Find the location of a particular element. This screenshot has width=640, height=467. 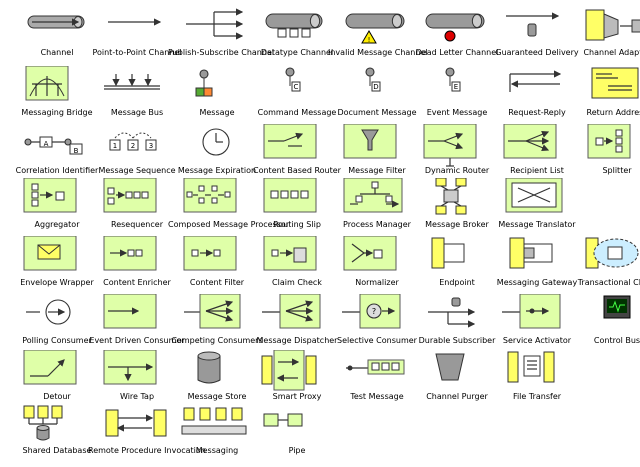

pattern-item: Message Dispatcher is located at coordinates (297, 323).